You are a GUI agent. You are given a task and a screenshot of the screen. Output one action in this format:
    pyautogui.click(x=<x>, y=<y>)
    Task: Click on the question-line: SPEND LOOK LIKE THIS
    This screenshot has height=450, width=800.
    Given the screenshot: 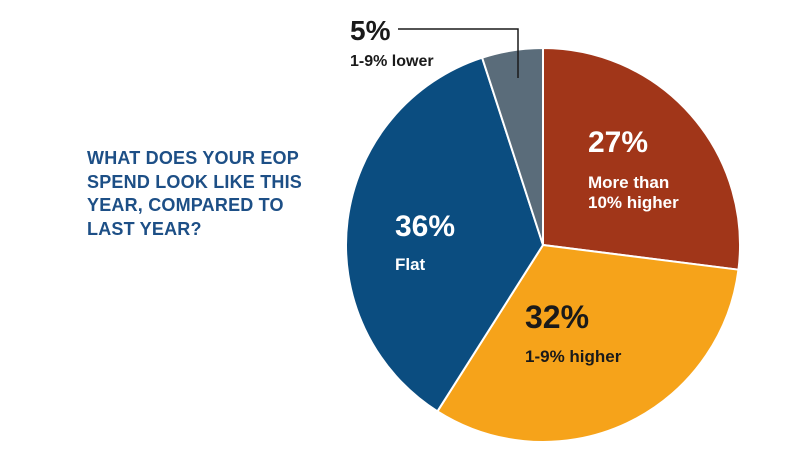 What is the action you would take?
    pyautogui.click(x=195, y=181)
    